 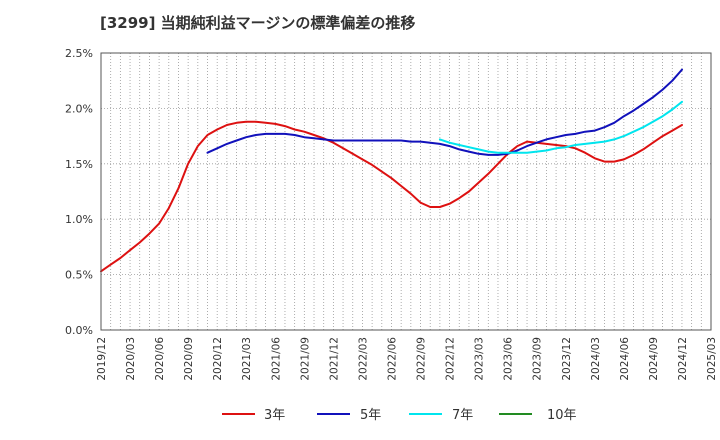 I want to click on y-tick-label: 1.0%, so click(x=79, y=219).